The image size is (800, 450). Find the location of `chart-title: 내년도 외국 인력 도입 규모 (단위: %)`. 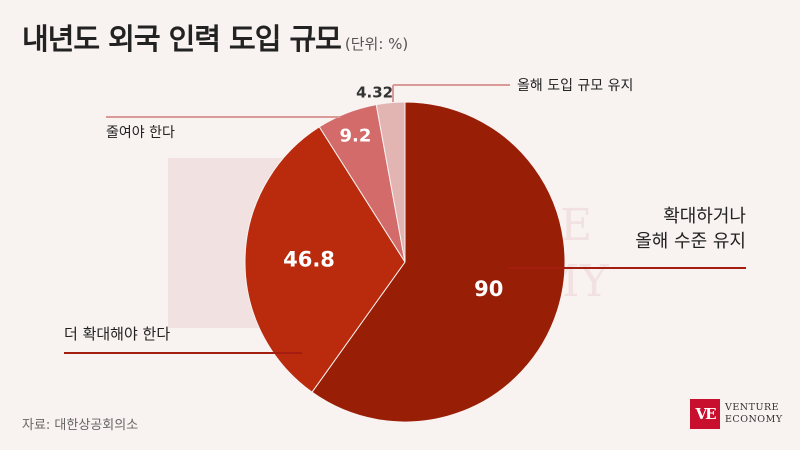

chart-title: 내년도 외국 인력 도입 규모 (단위: %) is located at coordinates (215, 37).